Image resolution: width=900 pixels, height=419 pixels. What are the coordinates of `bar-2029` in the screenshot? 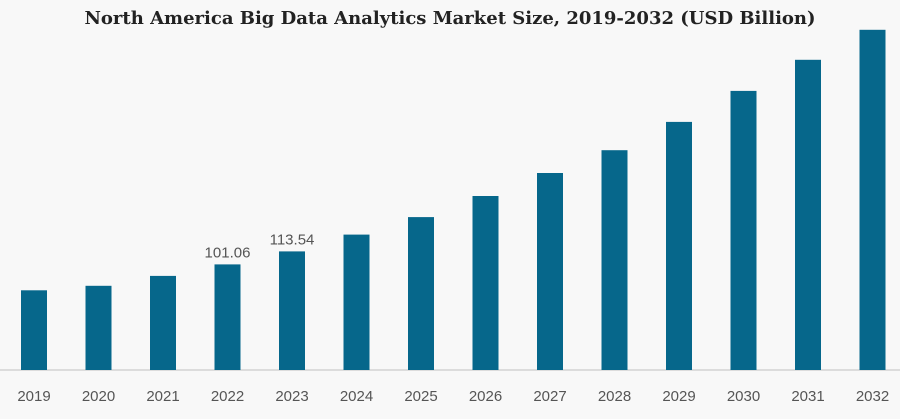 It's located at (679, 246).